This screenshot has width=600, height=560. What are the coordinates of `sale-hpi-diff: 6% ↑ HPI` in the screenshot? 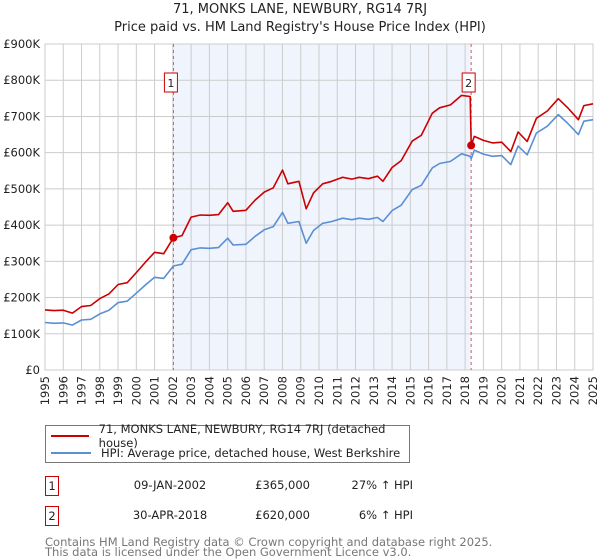 It's located at (385, 515).